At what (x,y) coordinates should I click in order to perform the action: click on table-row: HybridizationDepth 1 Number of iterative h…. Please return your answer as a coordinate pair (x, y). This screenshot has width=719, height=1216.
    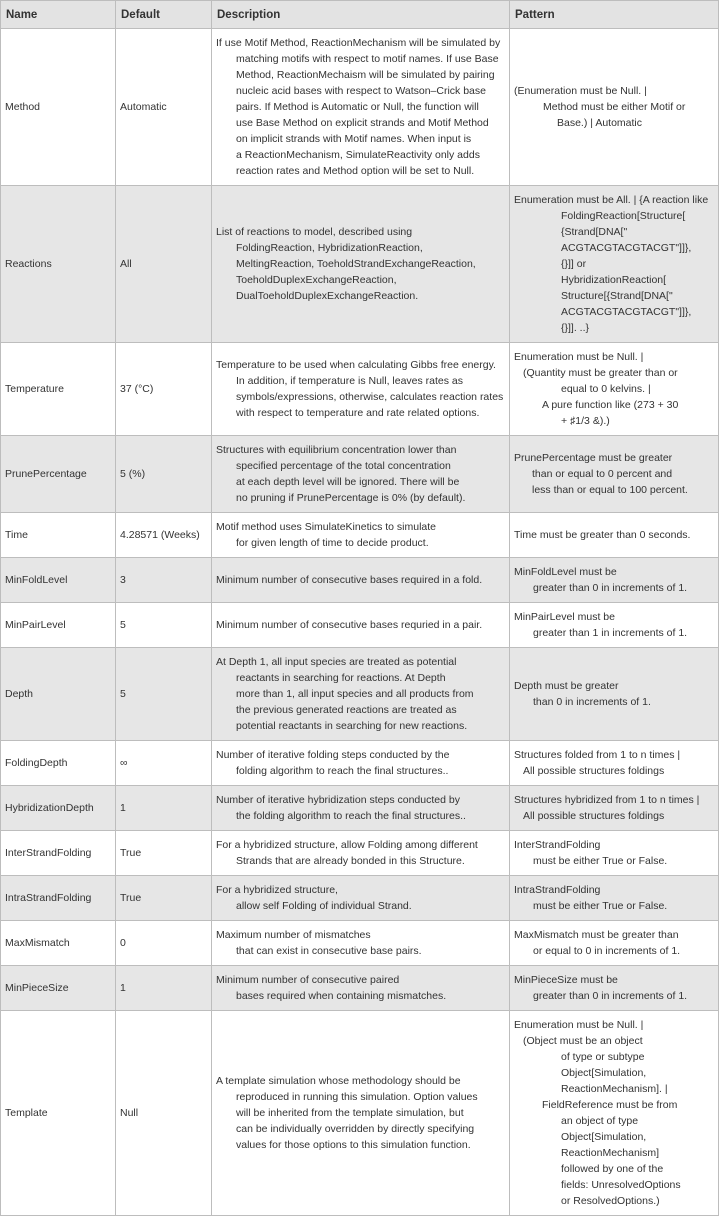
    Looking at the image, I should click on (359, 808).